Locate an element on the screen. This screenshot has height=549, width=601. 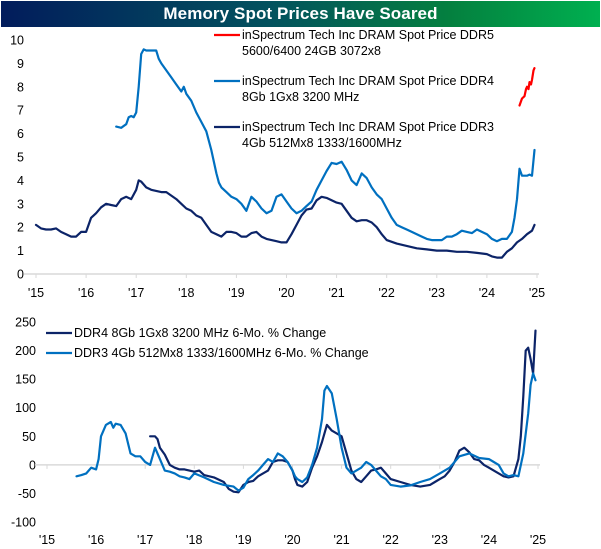
chart-title: Memory Spot Prices Have Soared is located at coordinates (300, 13).